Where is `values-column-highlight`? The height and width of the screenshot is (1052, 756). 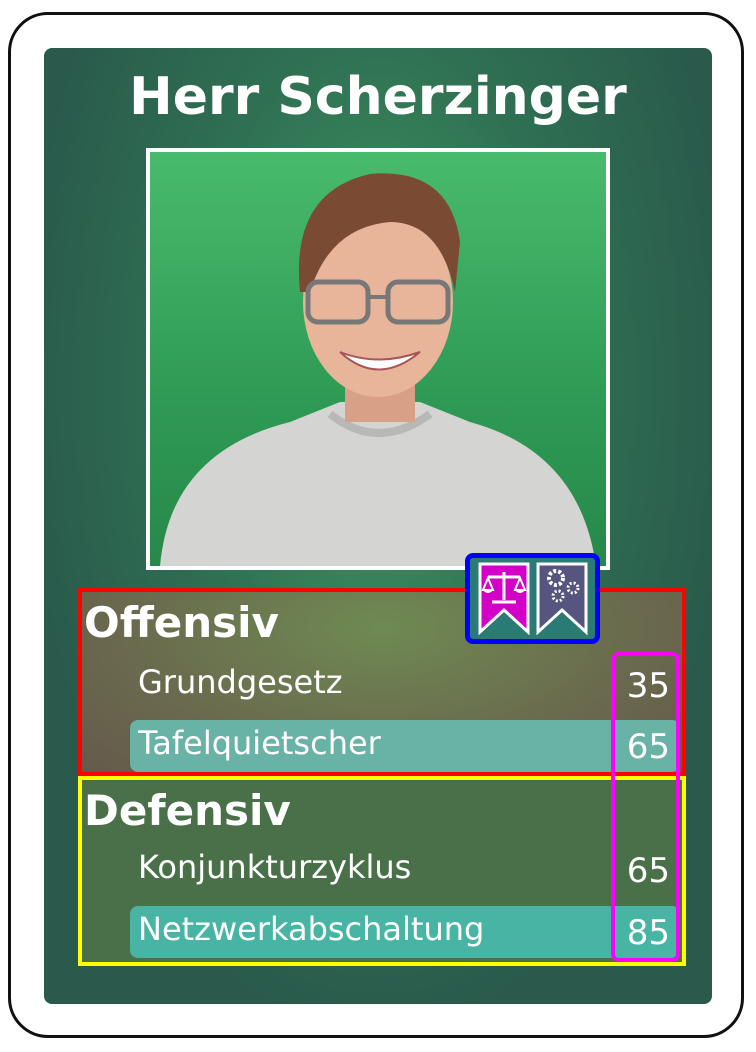
values-column-highlight is located at coordinates (645, 807).